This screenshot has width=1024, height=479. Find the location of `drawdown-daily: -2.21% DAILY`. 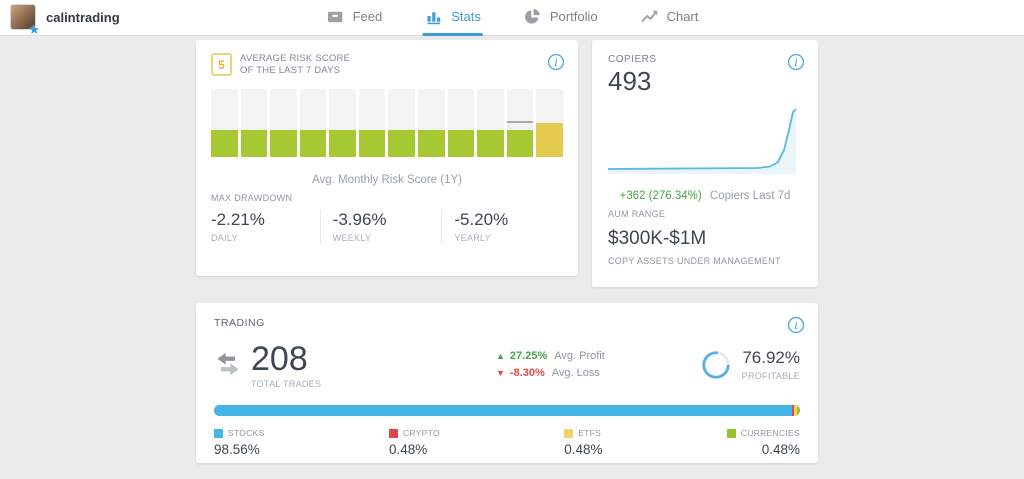

drawdown-daily: -2.21% DAILY is located at coordinates (265, 226).